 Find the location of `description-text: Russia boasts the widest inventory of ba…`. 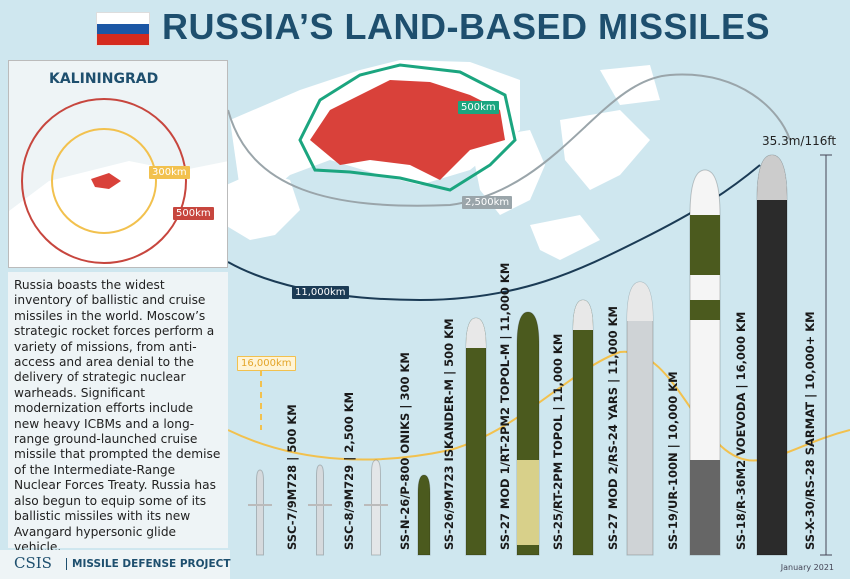

description-text: Russia boasts the widest inventory of ba… is located at coordinates (118, 413).